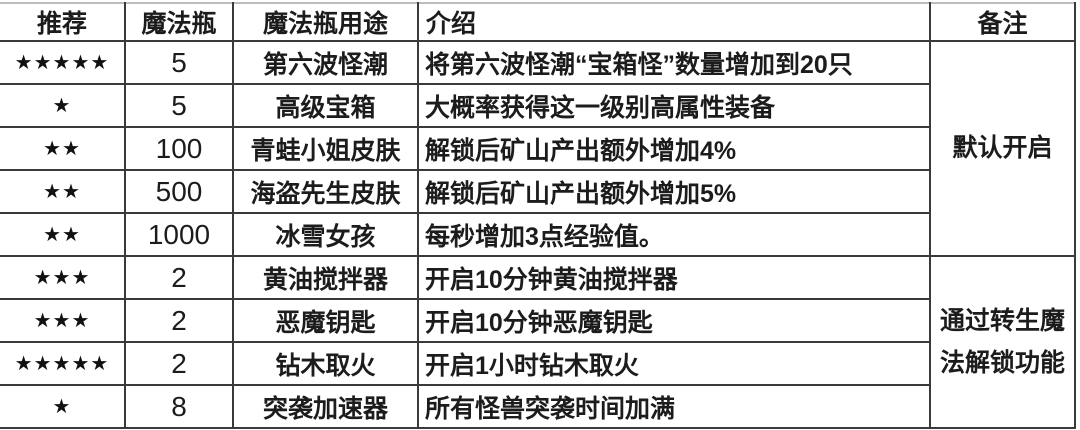  Describe the element at coordinates (674, 105) in the screenshot. I see `description-cell: 大概率获得这一级别高属性装备` at that location.